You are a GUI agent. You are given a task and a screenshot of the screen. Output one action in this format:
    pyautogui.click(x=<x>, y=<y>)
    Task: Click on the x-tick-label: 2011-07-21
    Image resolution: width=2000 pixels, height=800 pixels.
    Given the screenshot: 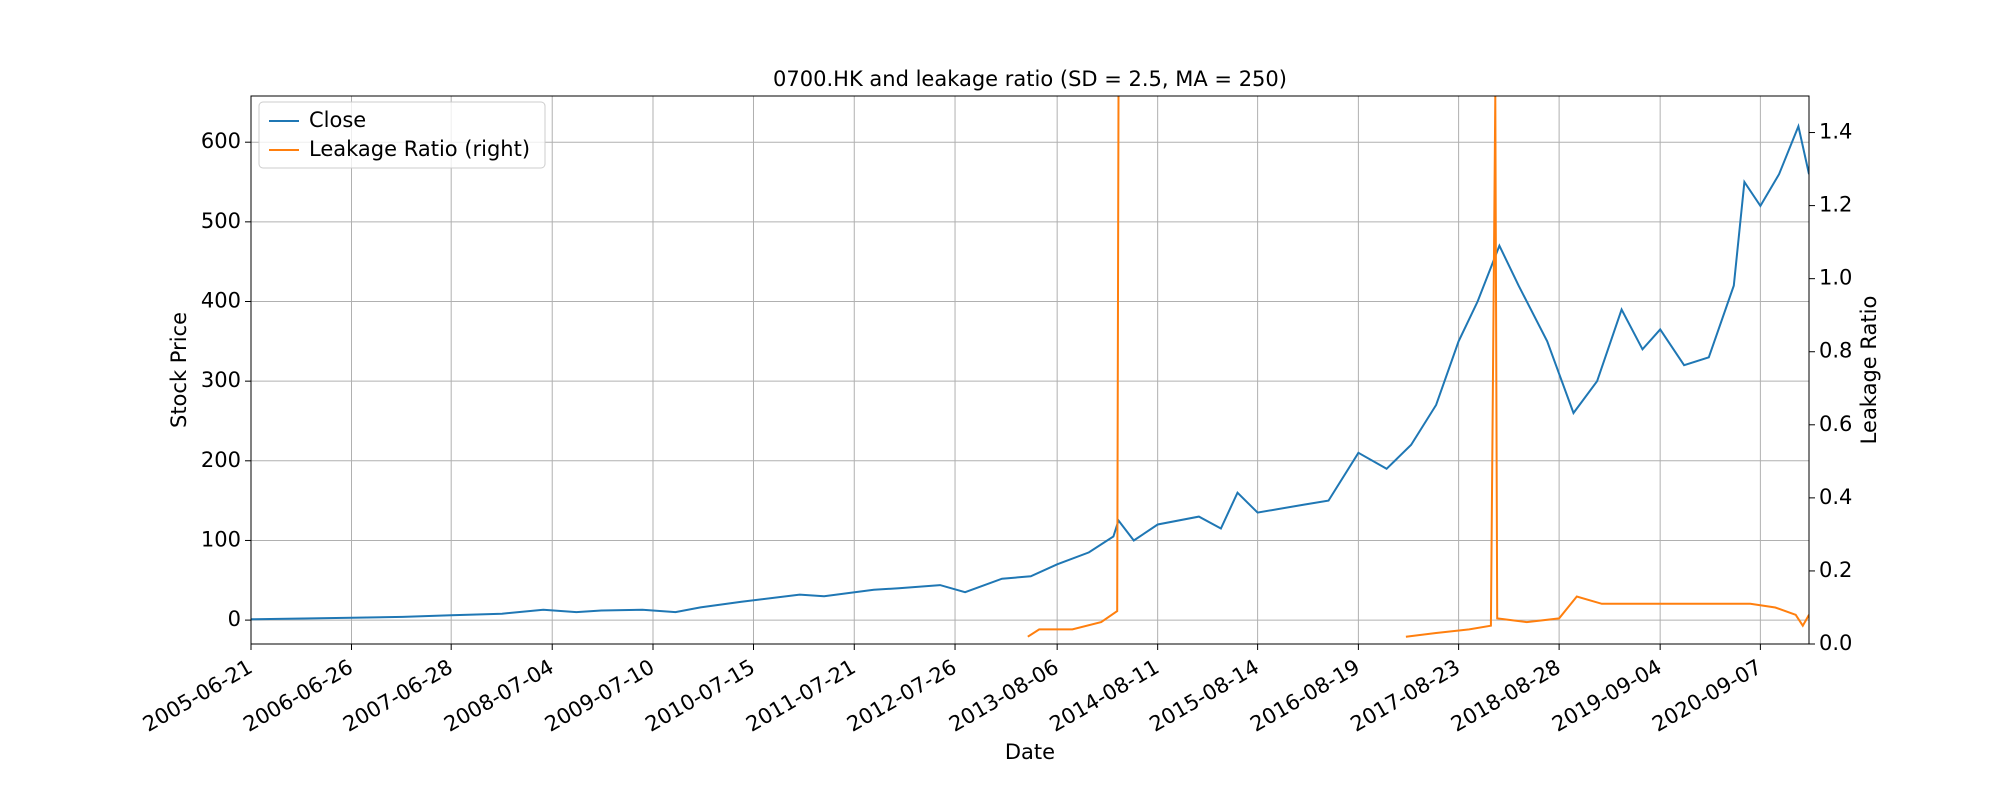 What is the action you would take?
    pyautogui.click(x=801, y=696)
    